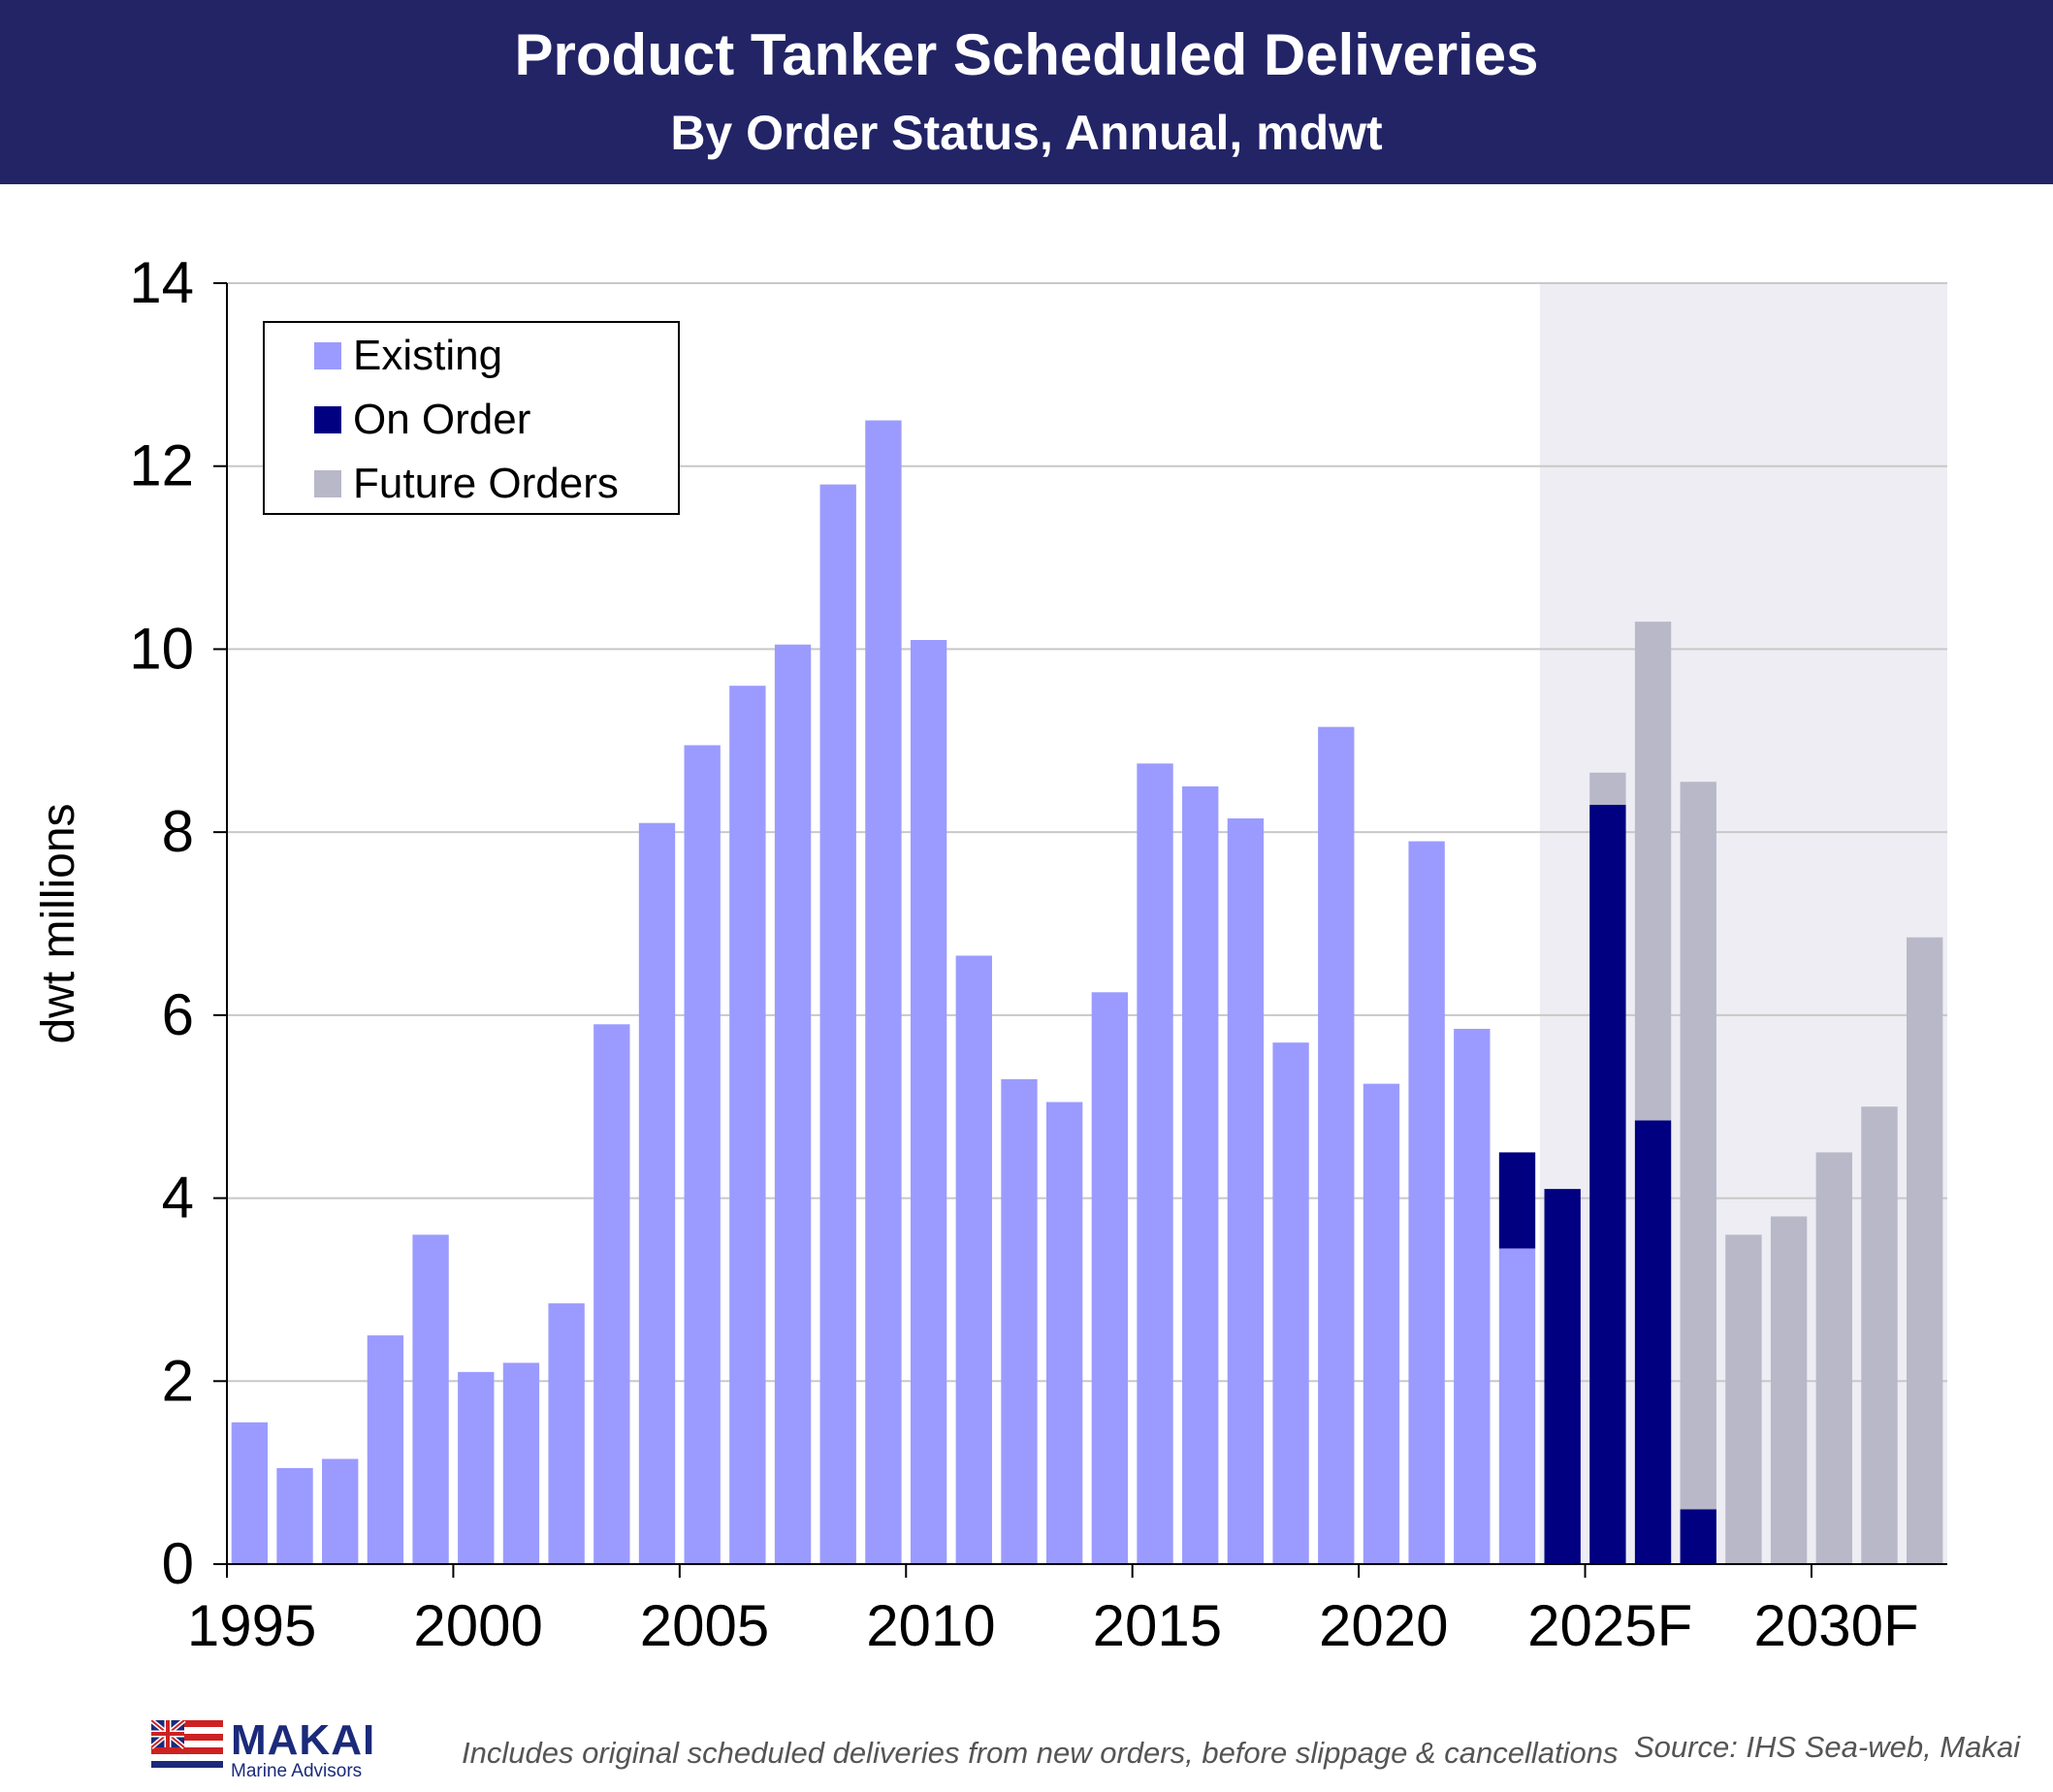 This screenshot has width=2053, height=1792. I want to click on y-tick-label: 6, so click(178, 1014).